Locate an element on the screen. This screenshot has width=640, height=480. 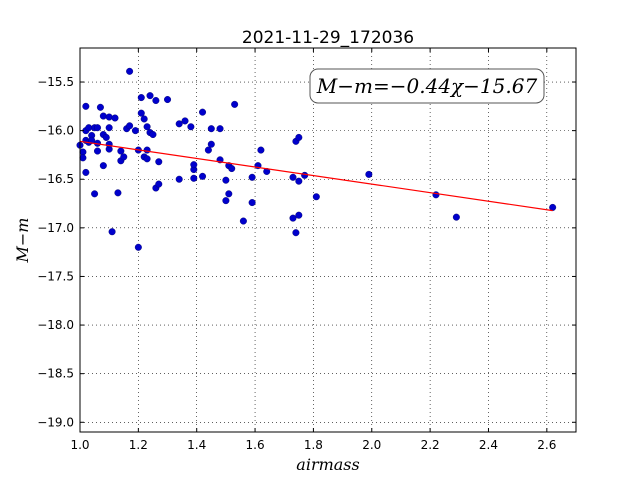
y-tick-label: −17.0 is located at coordinates (55, 228).